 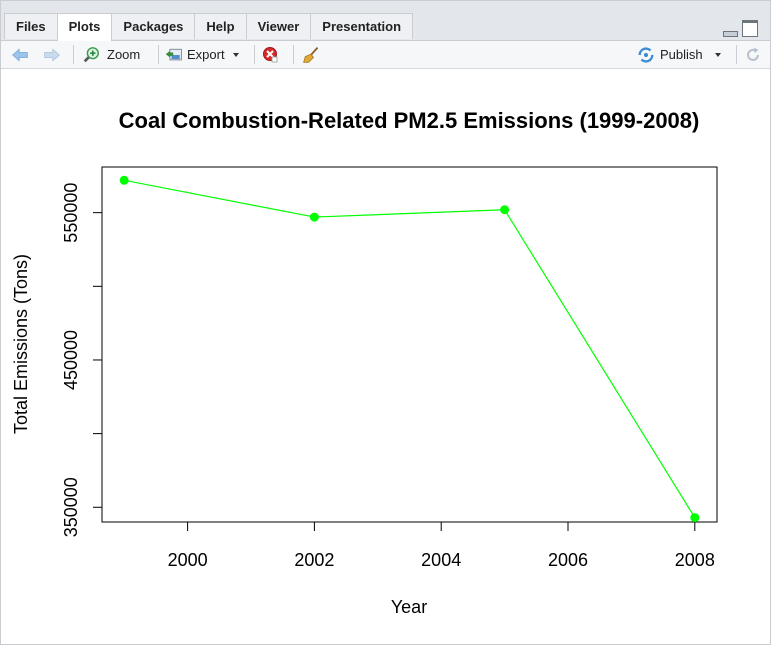 I want to click on tab-bar: Files Plots Packages Help Viewer Presentation, so click(x=385, y=21).